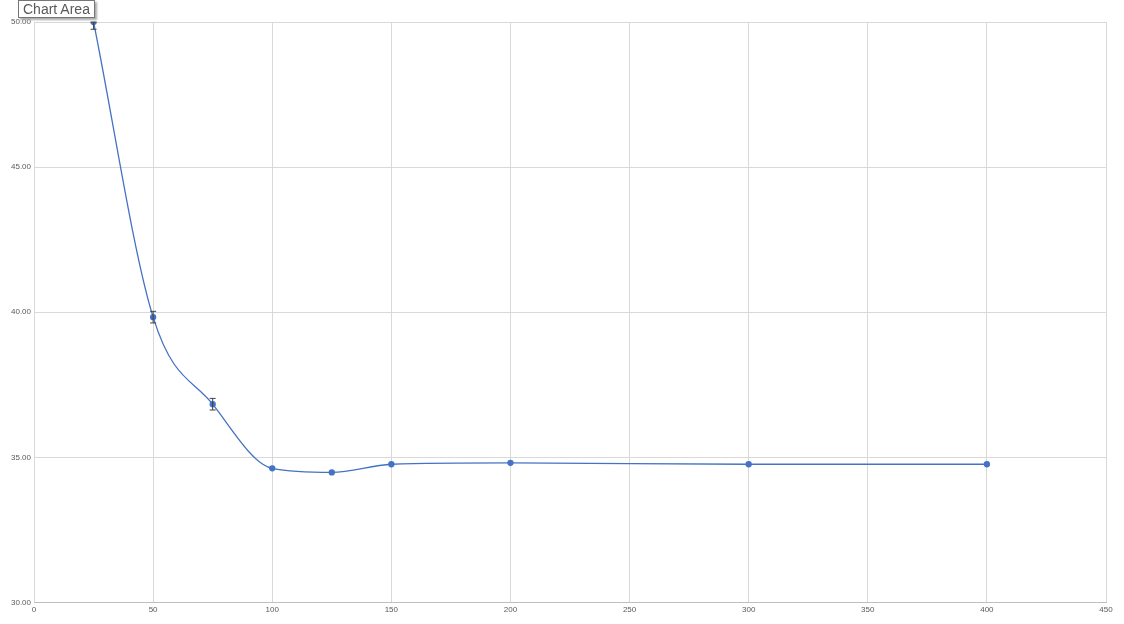 This screenshot has width=1124, height=624. Describe the element at coordinates (868, 610) in the screenshot. I see `x-tick-label: 350` at that location.